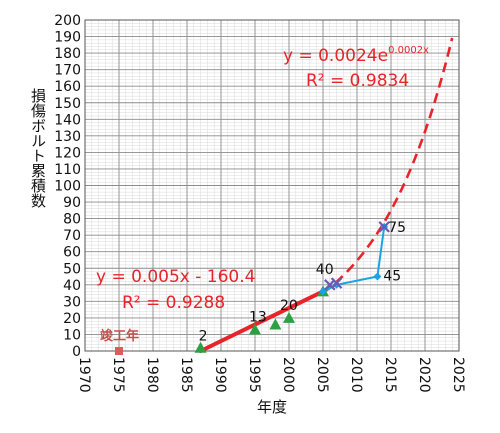 This screenshot has width=500, height=433. I want to click on blue-series-line, so click(354, 259).